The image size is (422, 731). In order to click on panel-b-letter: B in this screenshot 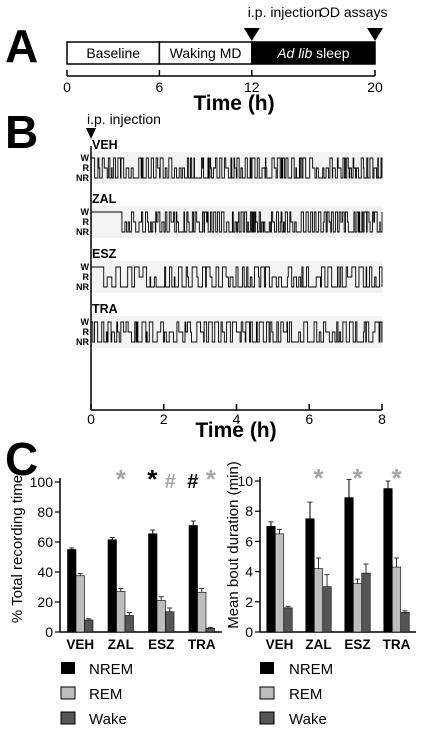, I will do `click(21, 132)`.